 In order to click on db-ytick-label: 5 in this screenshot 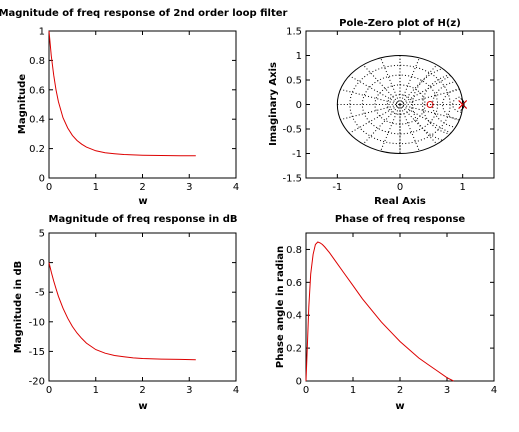, I will do `click(42, 234)`.